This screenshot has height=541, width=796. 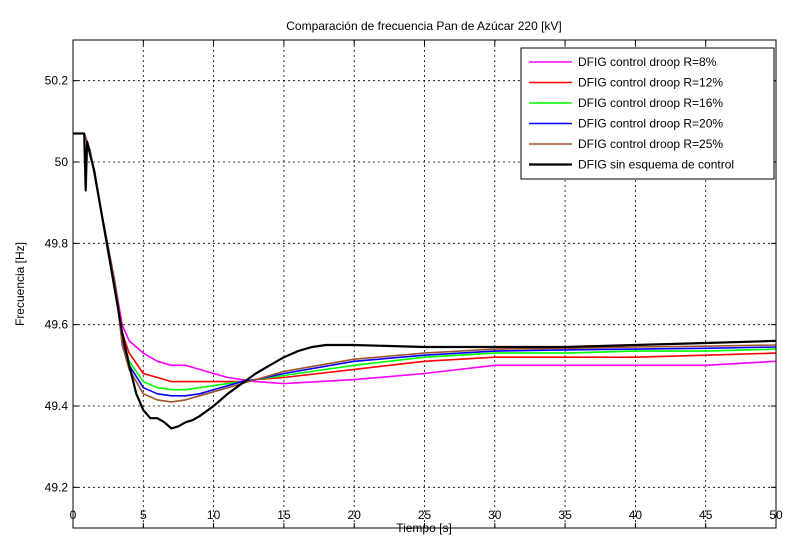 What do you see at coordinates (20, 284) in the screenshot?
I see `y-axis-label: Frecuencia [Hz]` at bounding box center [20, 284].